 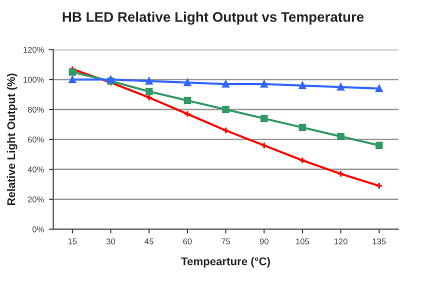 What do you see at coordinates (225, 262) in the screenshot?
I see `x-axis-title: Tempearture (°C)` at bounding box center [225, 262].